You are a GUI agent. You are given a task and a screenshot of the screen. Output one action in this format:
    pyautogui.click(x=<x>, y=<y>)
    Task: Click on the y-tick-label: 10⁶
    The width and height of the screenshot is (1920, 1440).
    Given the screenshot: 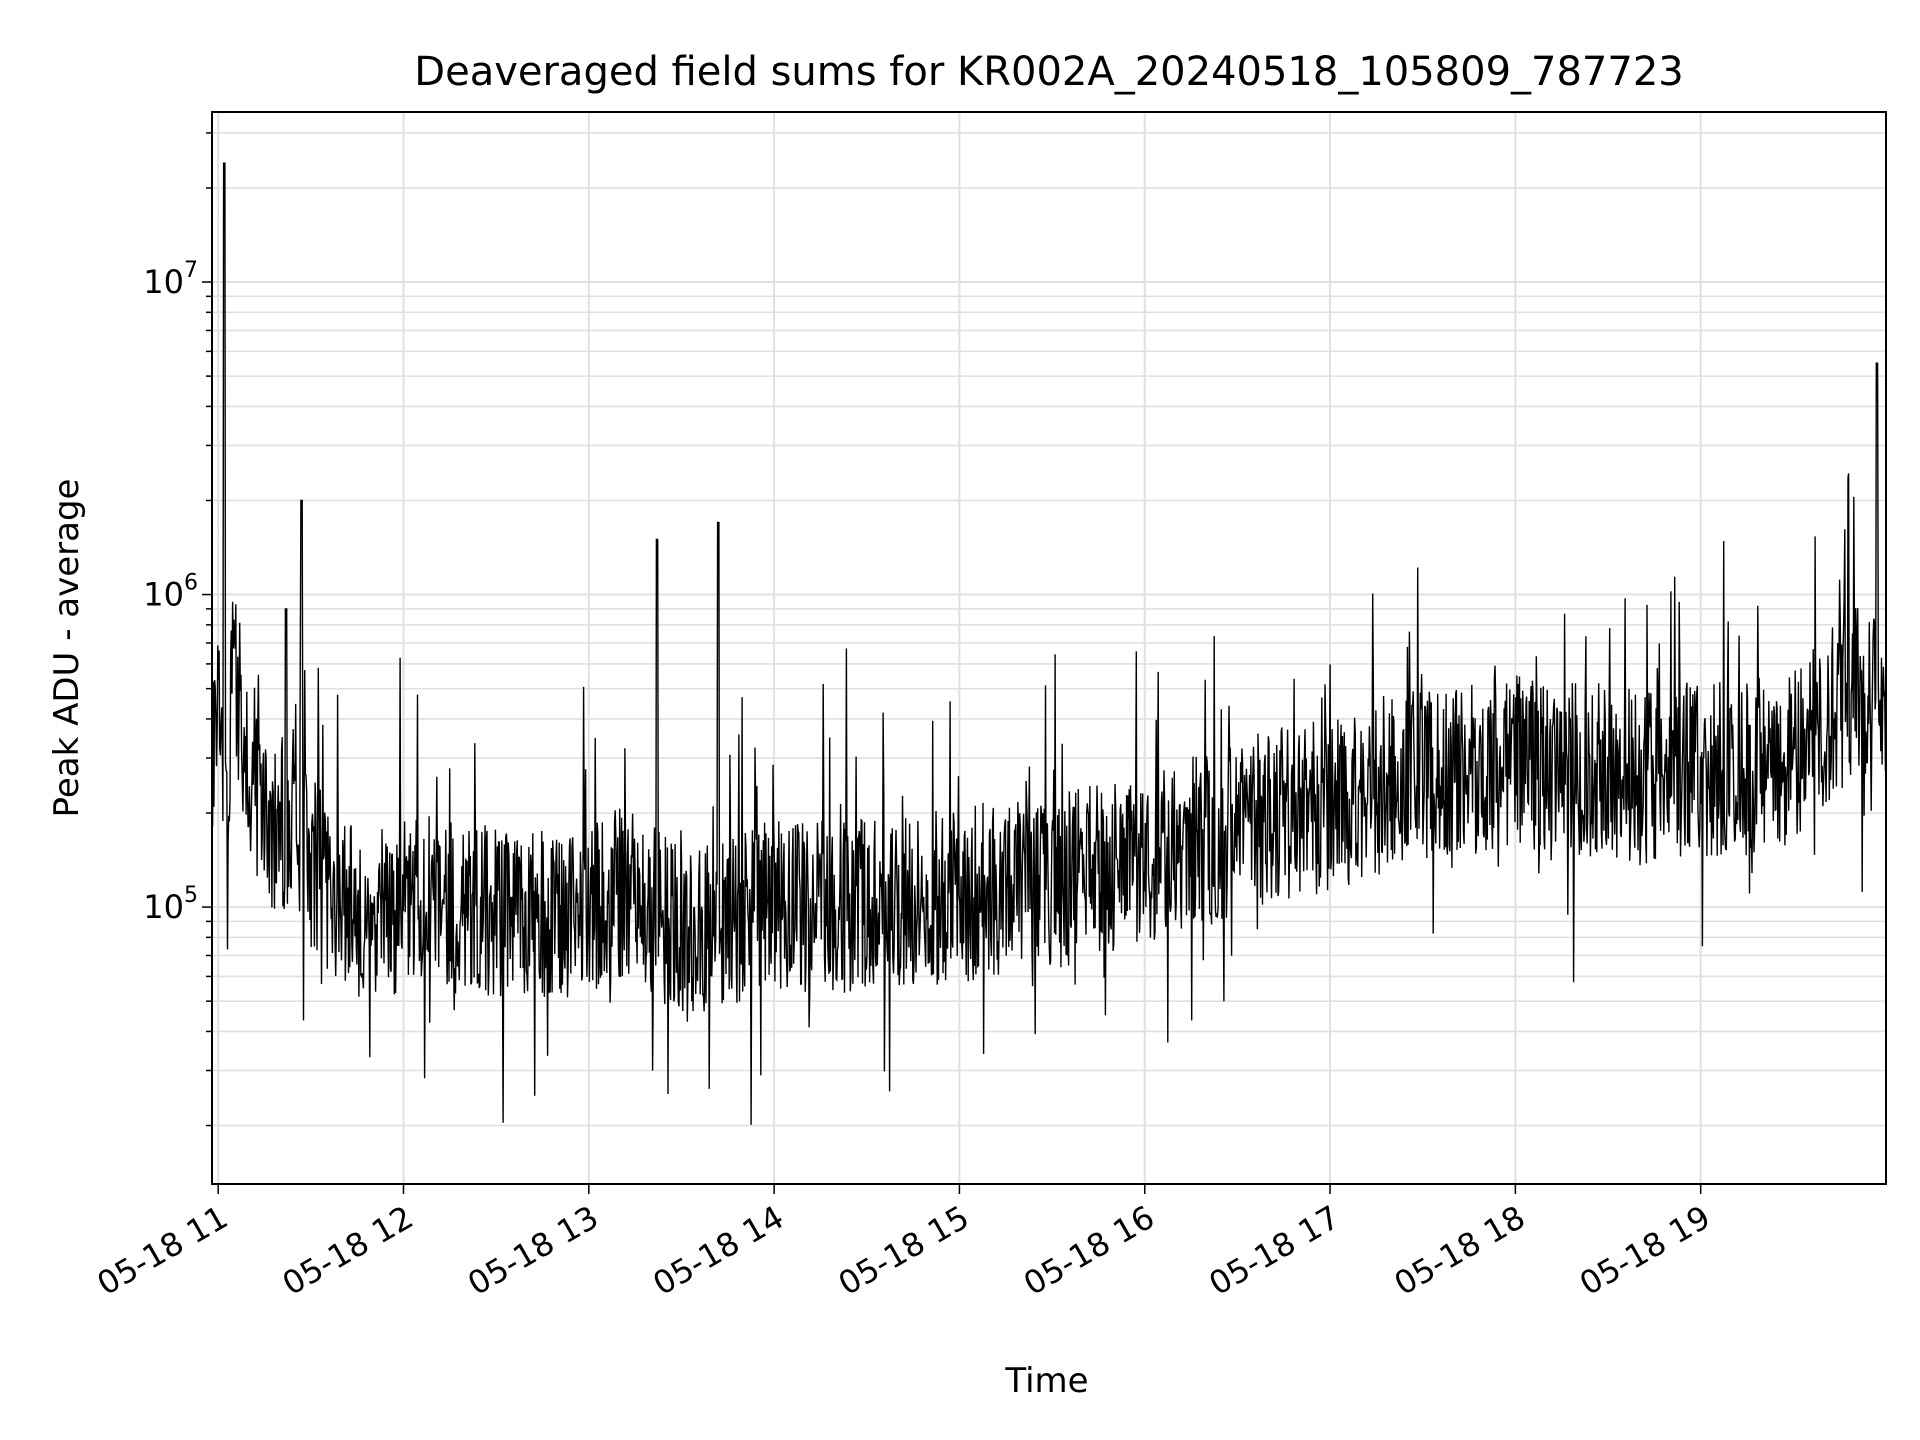 What is the action you would take?
    pyautogui.click(x=170, y=592)
    